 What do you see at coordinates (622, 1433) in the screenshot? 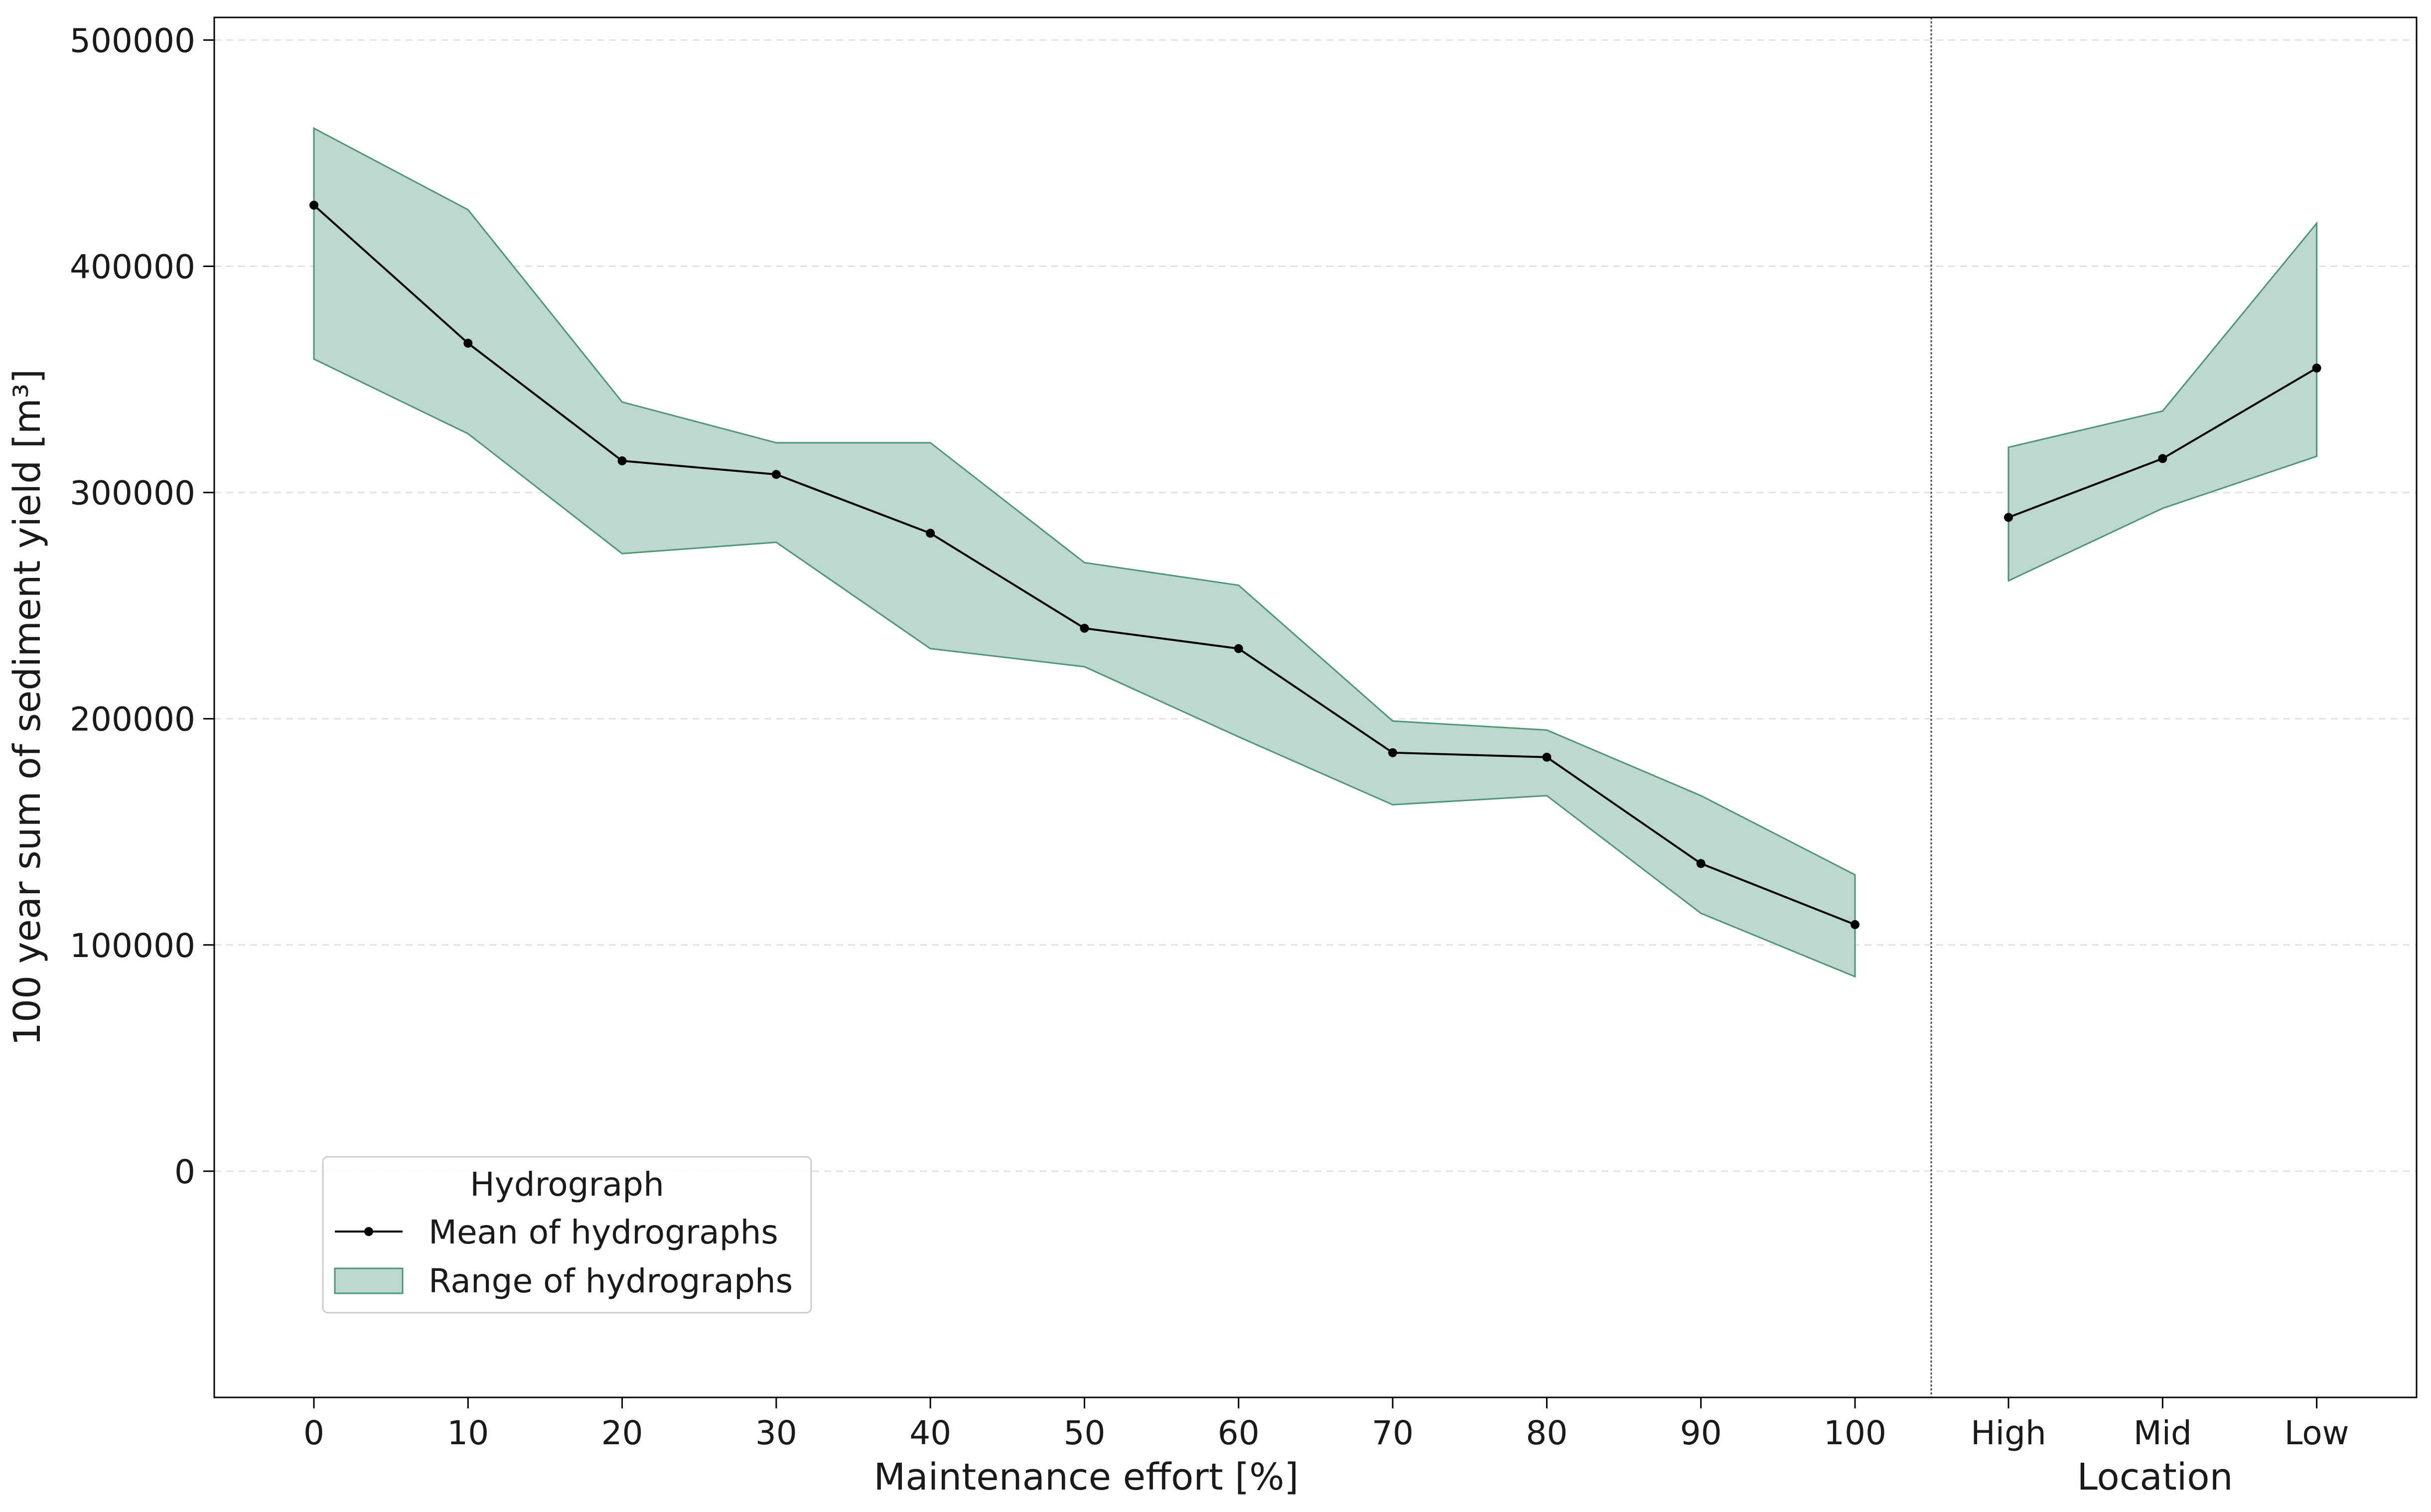
I see `x-tick-label: 20` at bounding box center [622, 1433].